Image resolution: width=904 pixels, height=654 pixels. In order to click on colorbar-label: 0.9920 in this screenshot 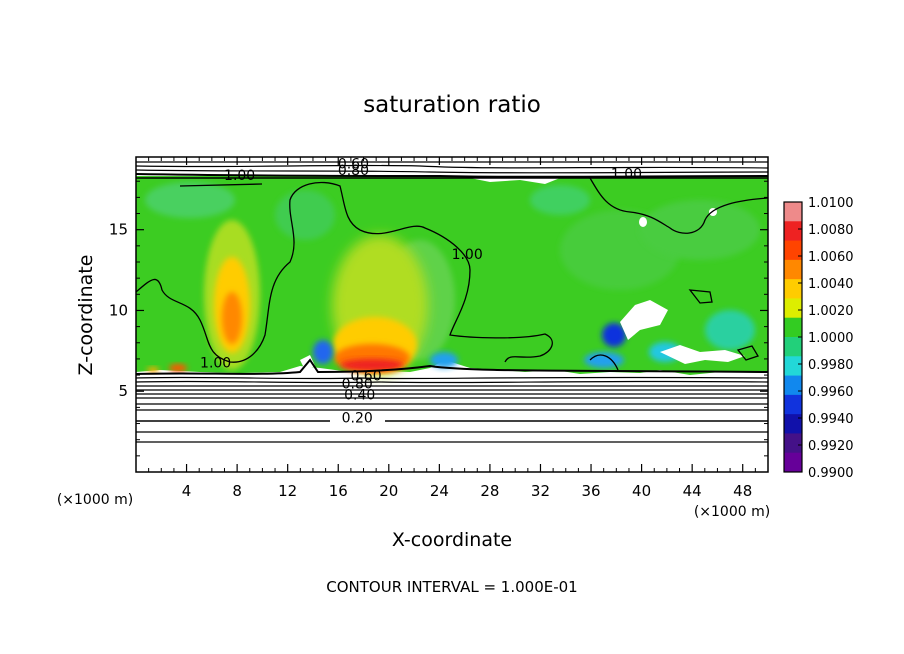, I will do `click(831, 446)`.